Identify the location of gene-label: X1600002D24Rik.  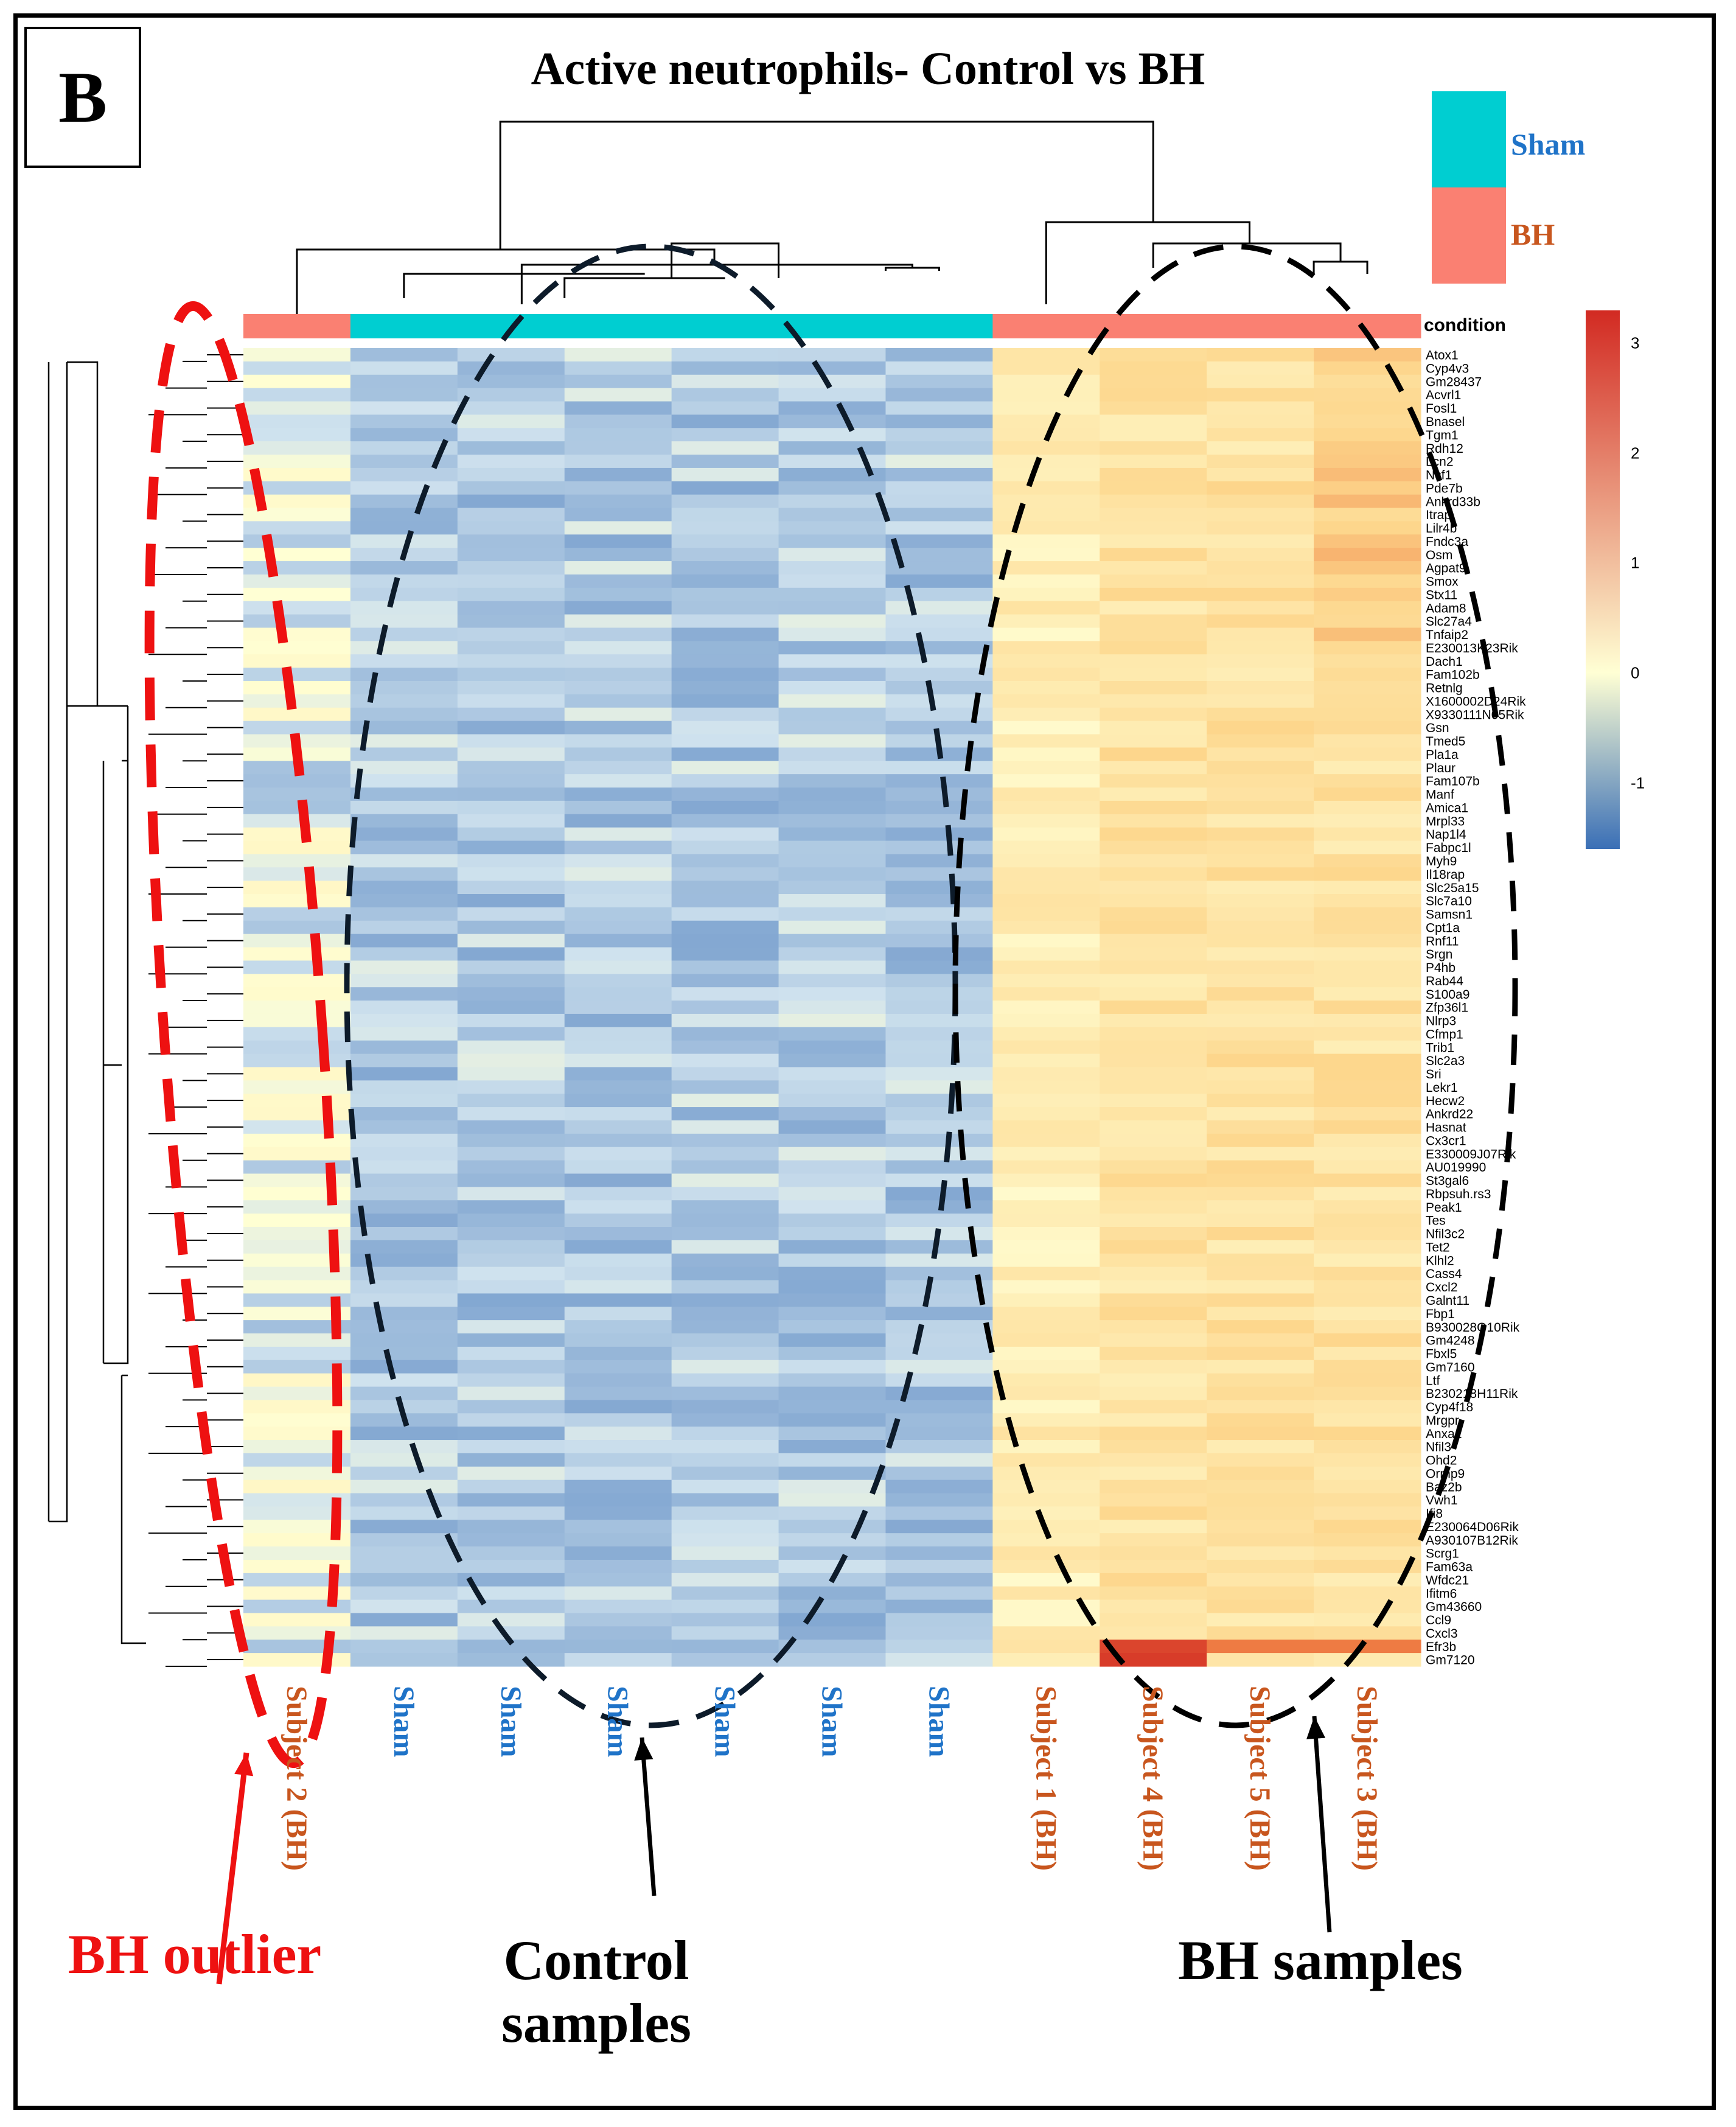
(1476, 701).